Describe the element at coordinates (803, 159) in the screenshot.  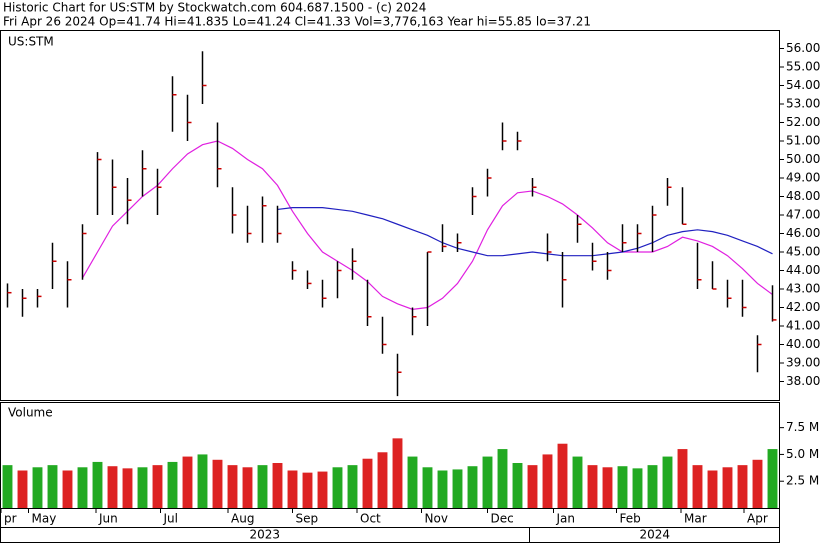
I see `y-tick-label: 50.00` at that location.